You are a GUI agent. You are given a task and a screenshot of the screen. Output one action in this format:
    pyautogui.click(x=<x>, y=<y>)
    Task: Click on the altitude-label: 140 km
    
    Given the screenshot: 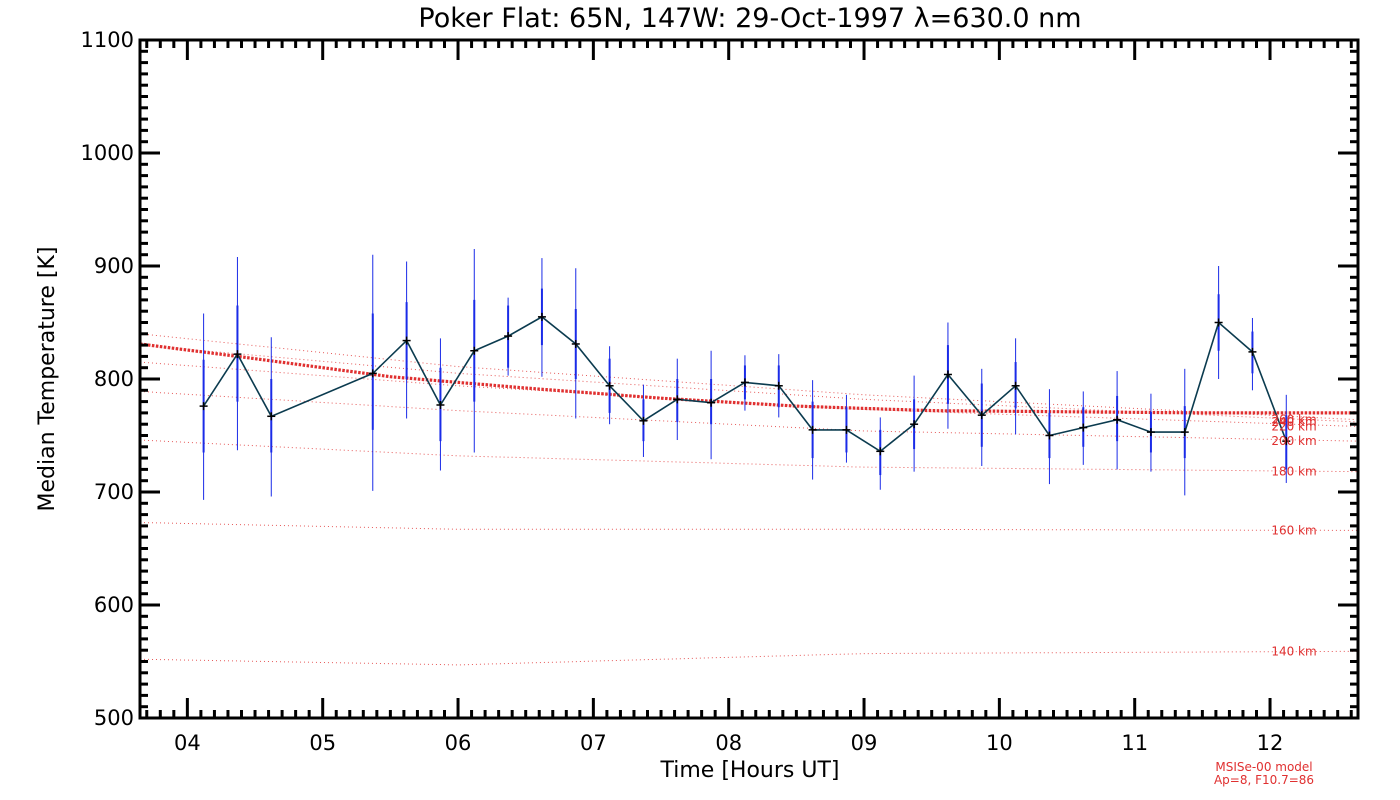 What is the action you would take?
    pyautogui.click(x=1293, y=651)
    